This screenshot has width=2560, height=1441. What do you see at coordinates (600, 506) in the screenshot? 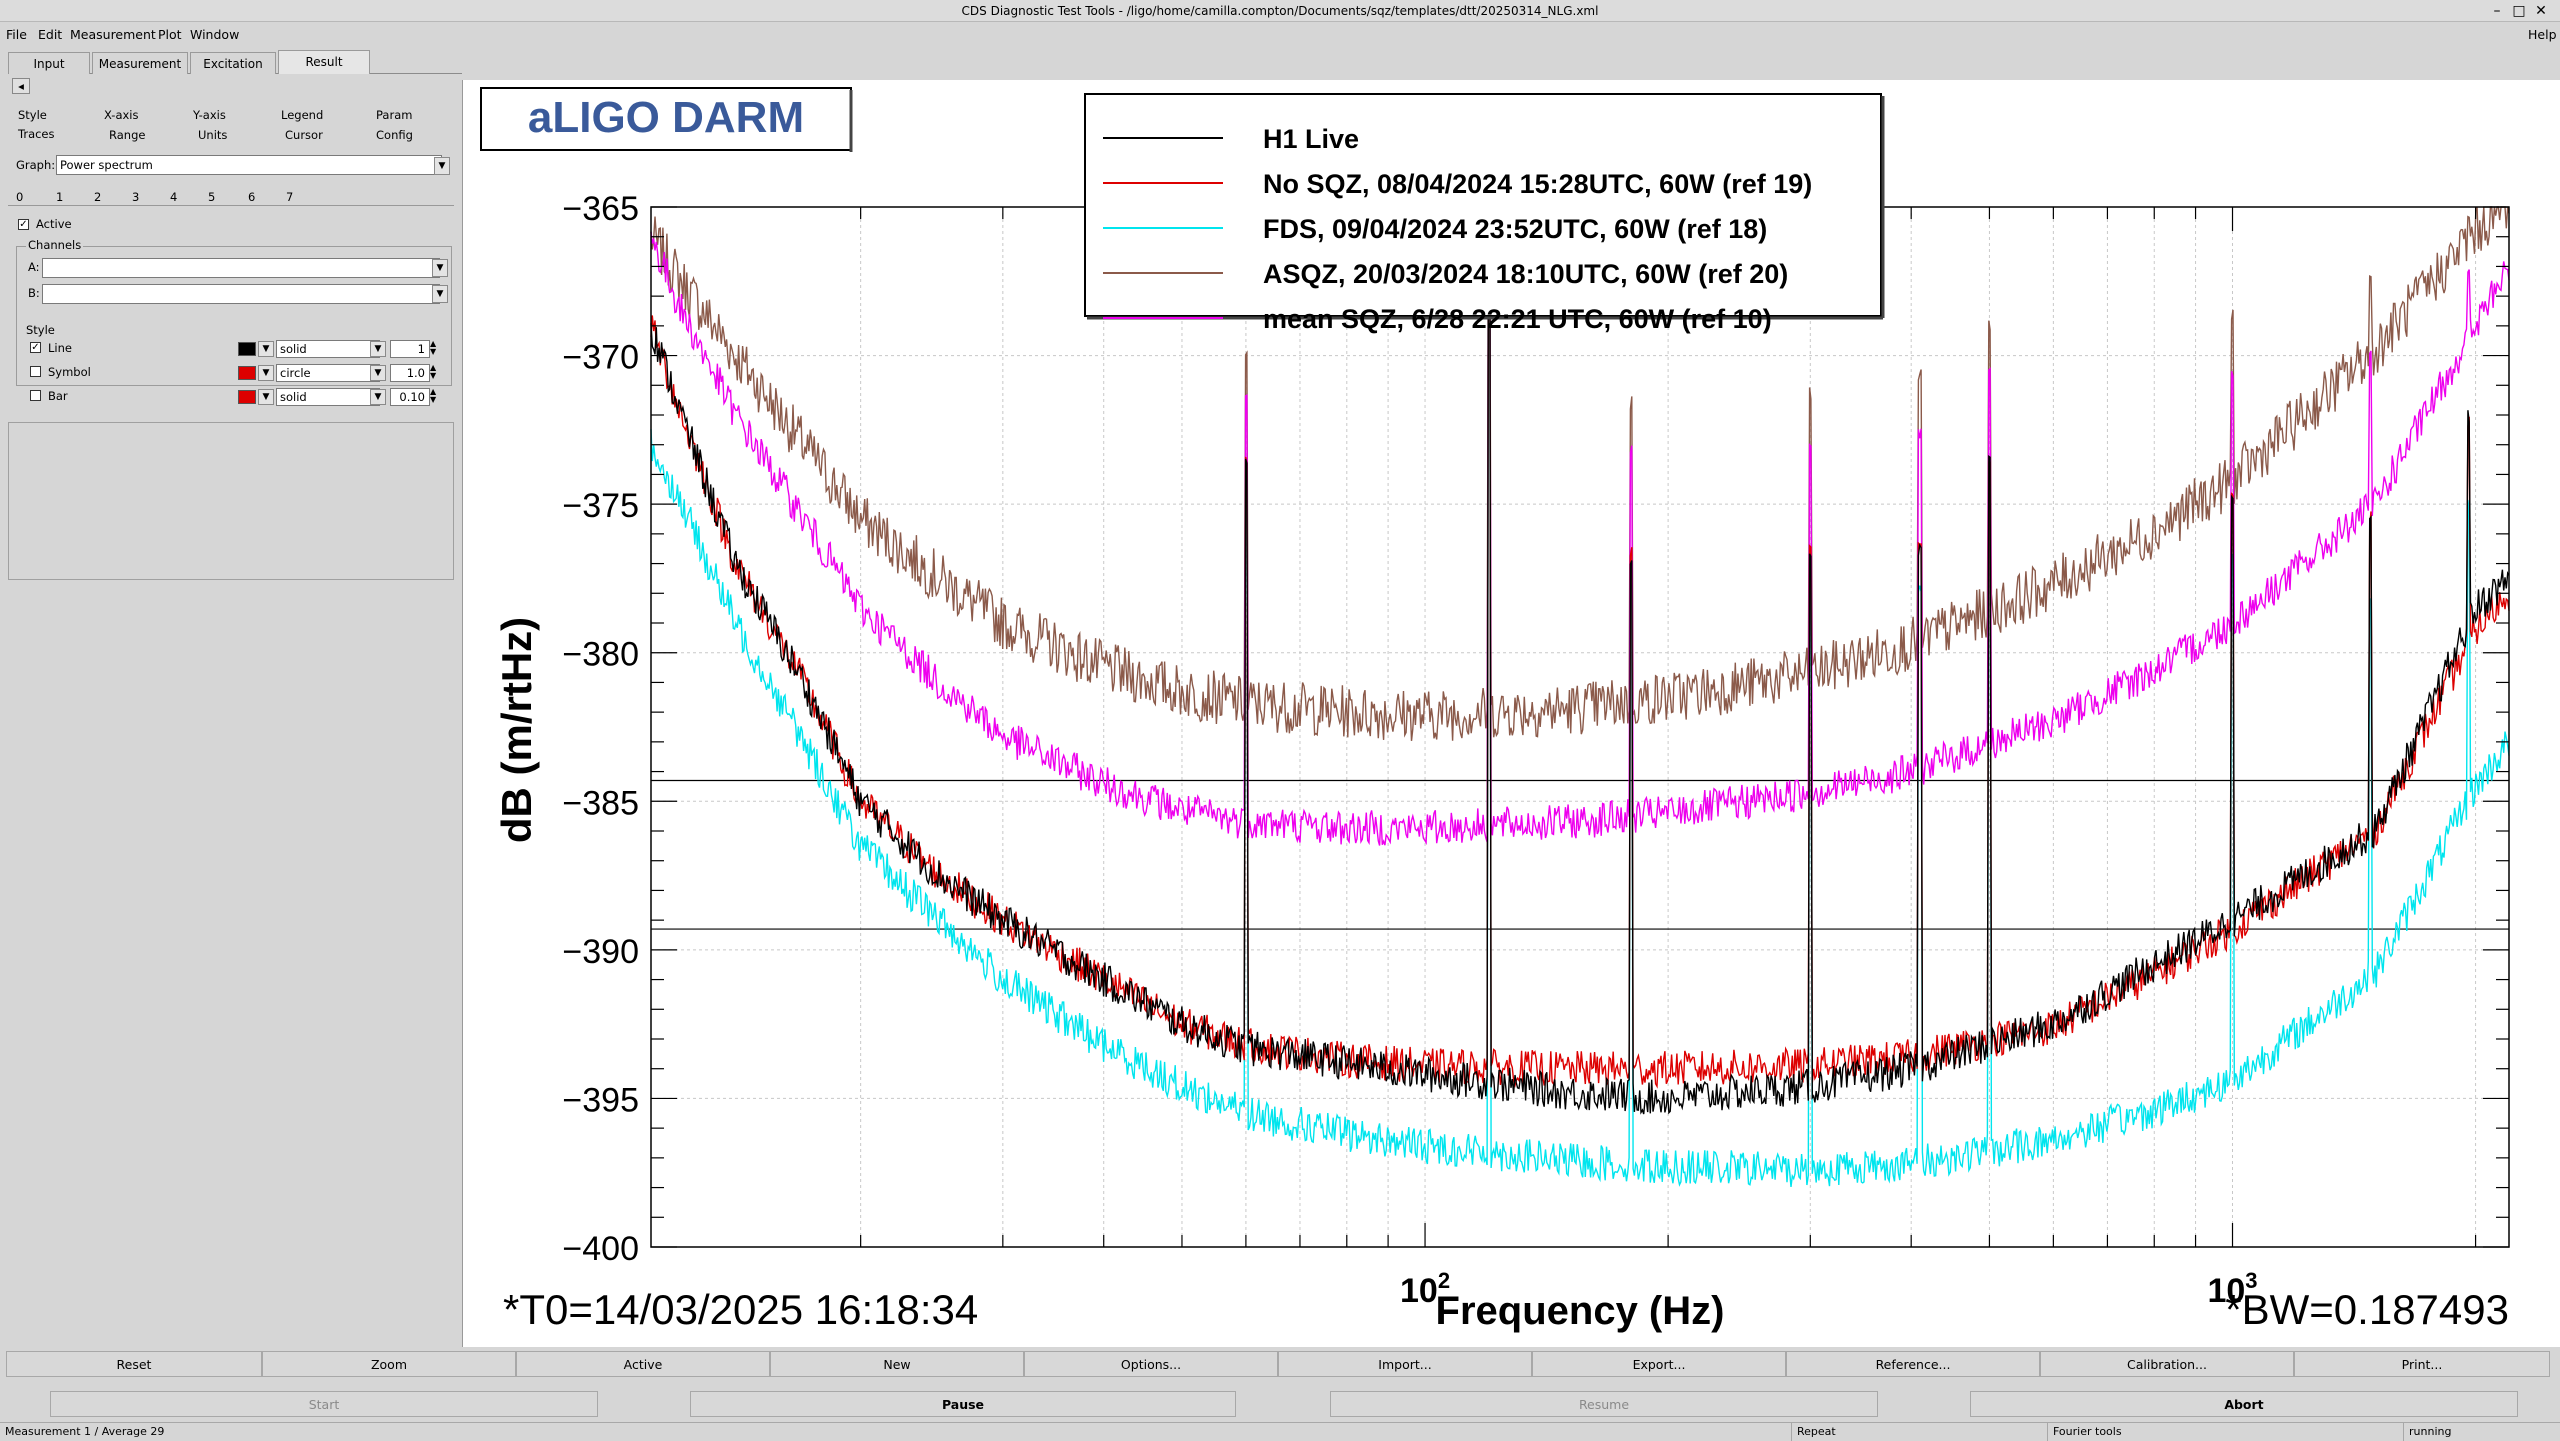
I see `y-tick-label: −375` at bounding box center [600, 506].